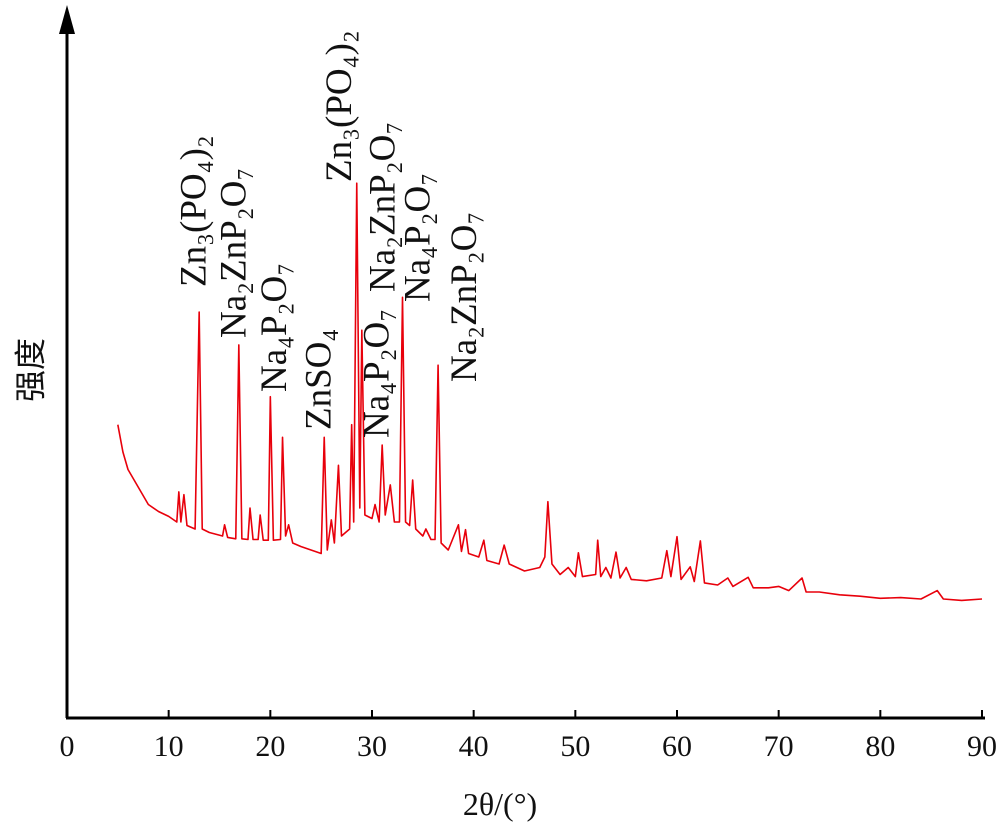 The width and height of the screenshot is (1000, 833). What do you see at coordinates (169, 746) in the screenshot?
I see `x-tick-label: 10` at bounding box center [169, 746].